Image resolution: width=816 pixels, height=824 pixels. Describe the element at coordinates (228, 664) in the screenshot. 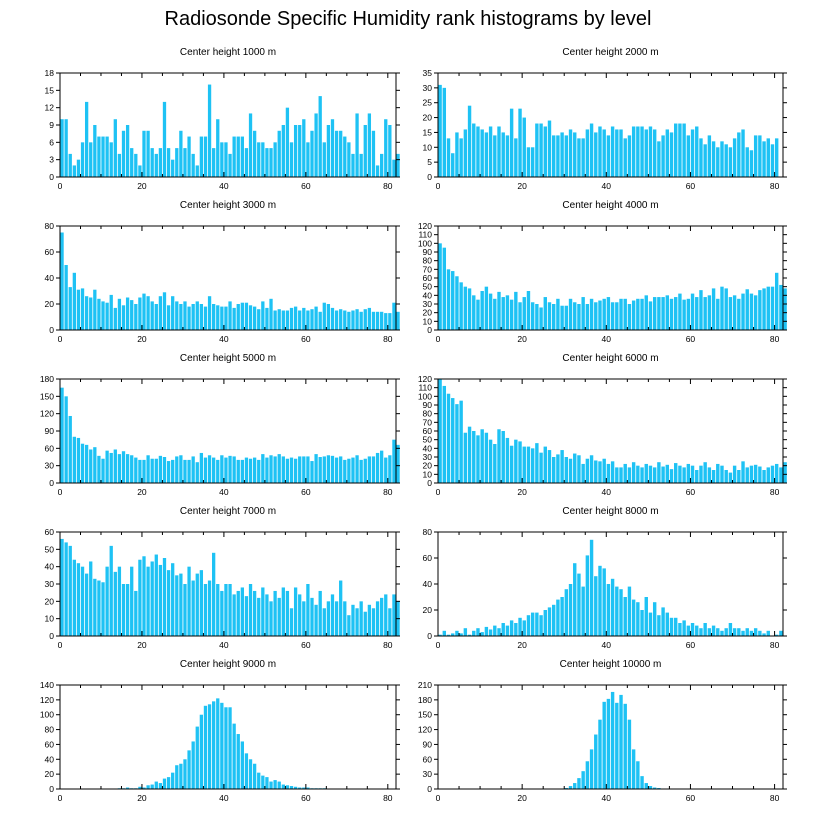

I see `panel-title: Center height 9000 m` at that location.